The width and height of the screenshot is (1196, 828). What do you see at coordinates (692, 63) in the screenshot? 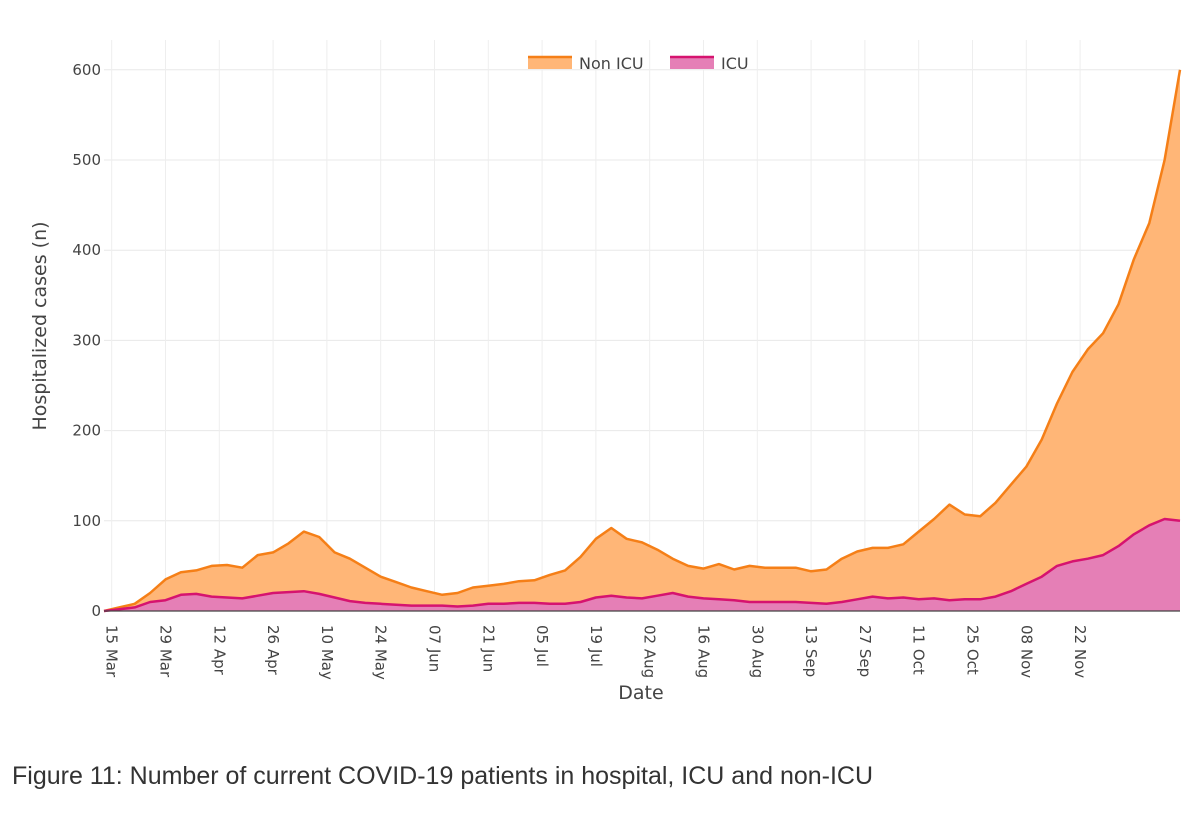
I see `icu-swatch` at bounding box center [692, 63].